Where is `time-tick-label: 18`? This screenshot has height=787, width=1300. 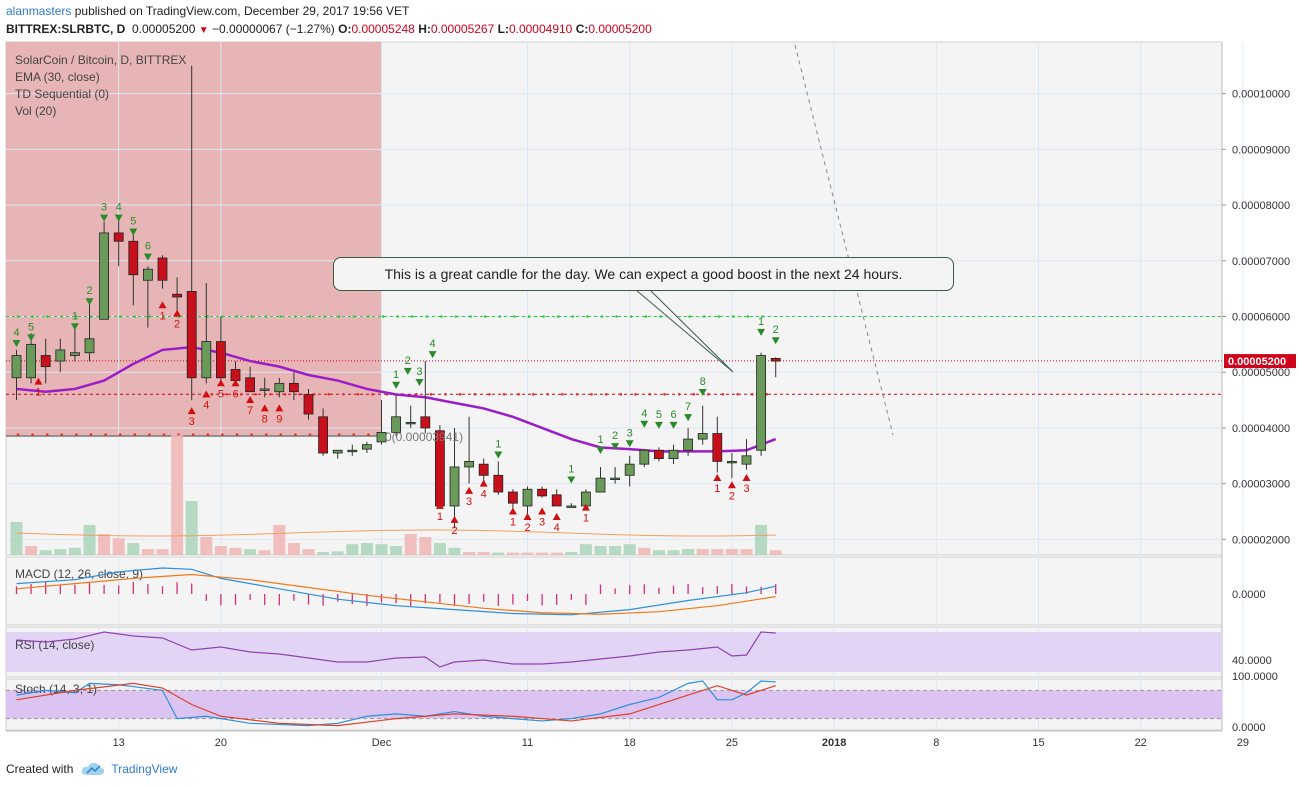
time-tick-label: 18 is located at coordinates (630, 743).